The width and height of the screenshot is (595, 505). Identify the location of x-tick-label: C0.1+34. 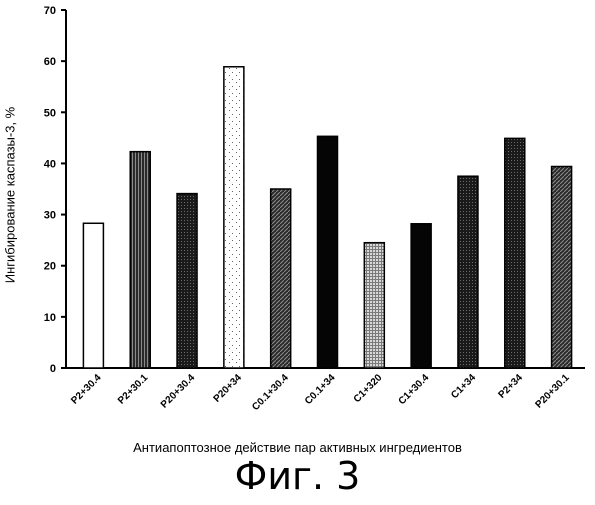
(320, 389).